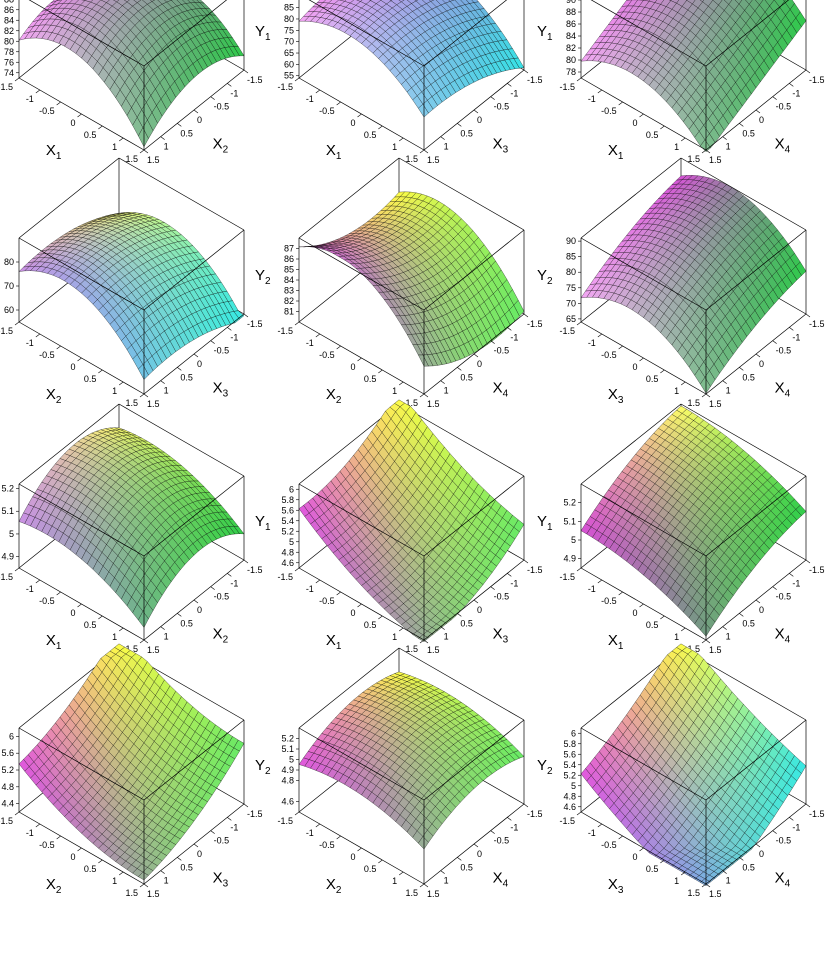  I want to click on z-tick-label: 78, so click(571, 72).